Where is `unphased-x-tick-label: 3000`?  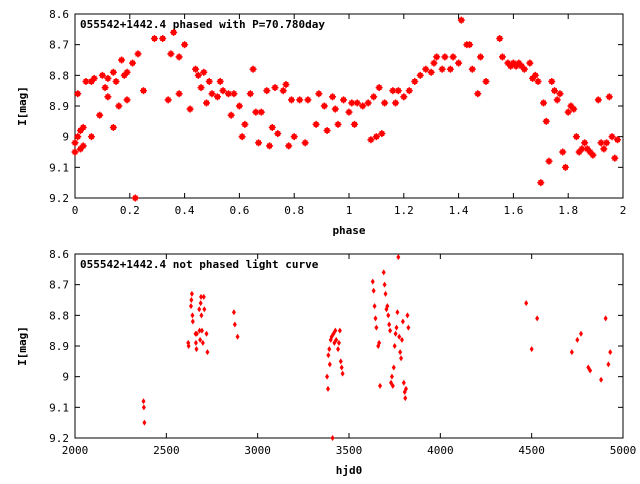 unphased-x-tick-label: 3000 is located at coordinates (257, 450).